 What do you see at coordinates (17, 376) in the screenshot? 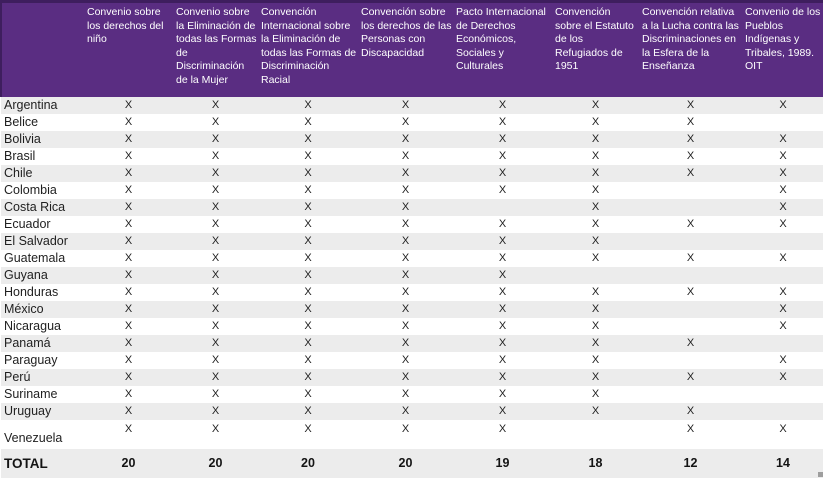
I see `country-cell: Perú` at bounding box center [17, 376].